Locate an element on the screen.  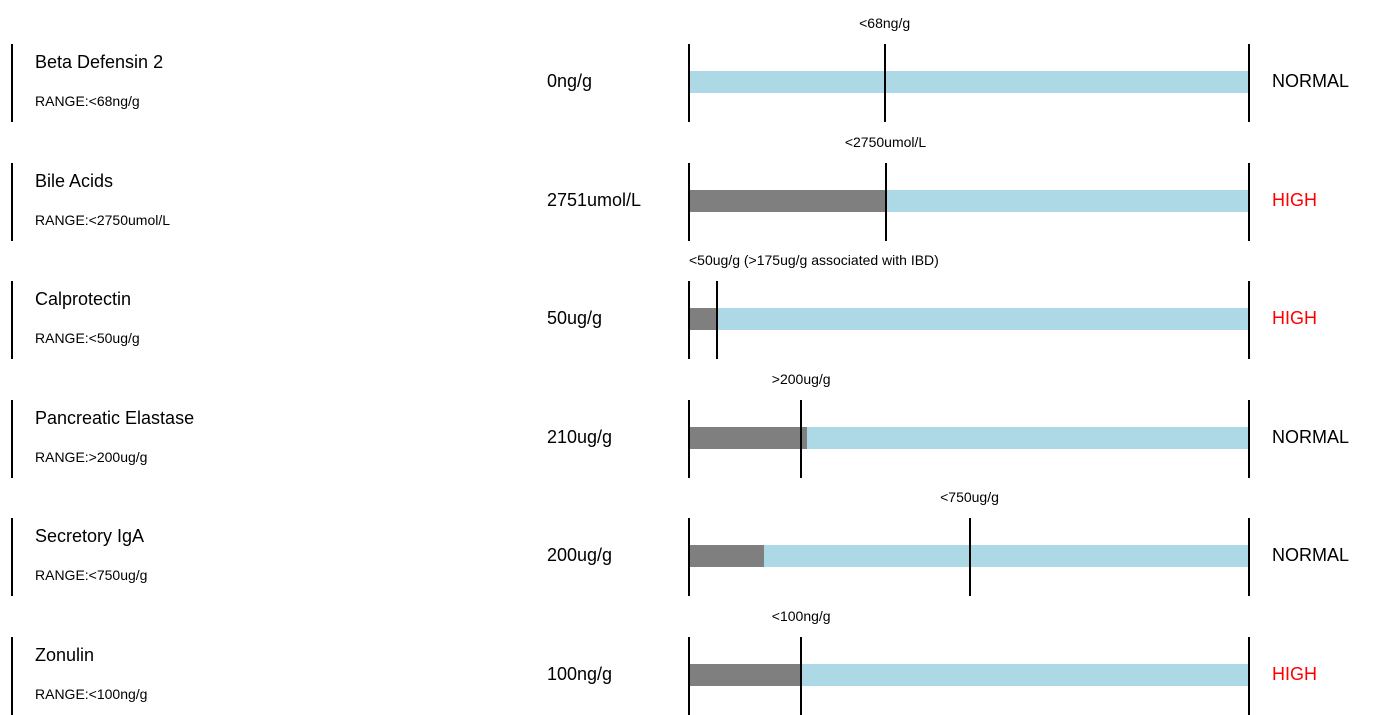
threshold-label: <50ug/g (>175ug/g associated with IBD) is located at coordinates (814, 260).